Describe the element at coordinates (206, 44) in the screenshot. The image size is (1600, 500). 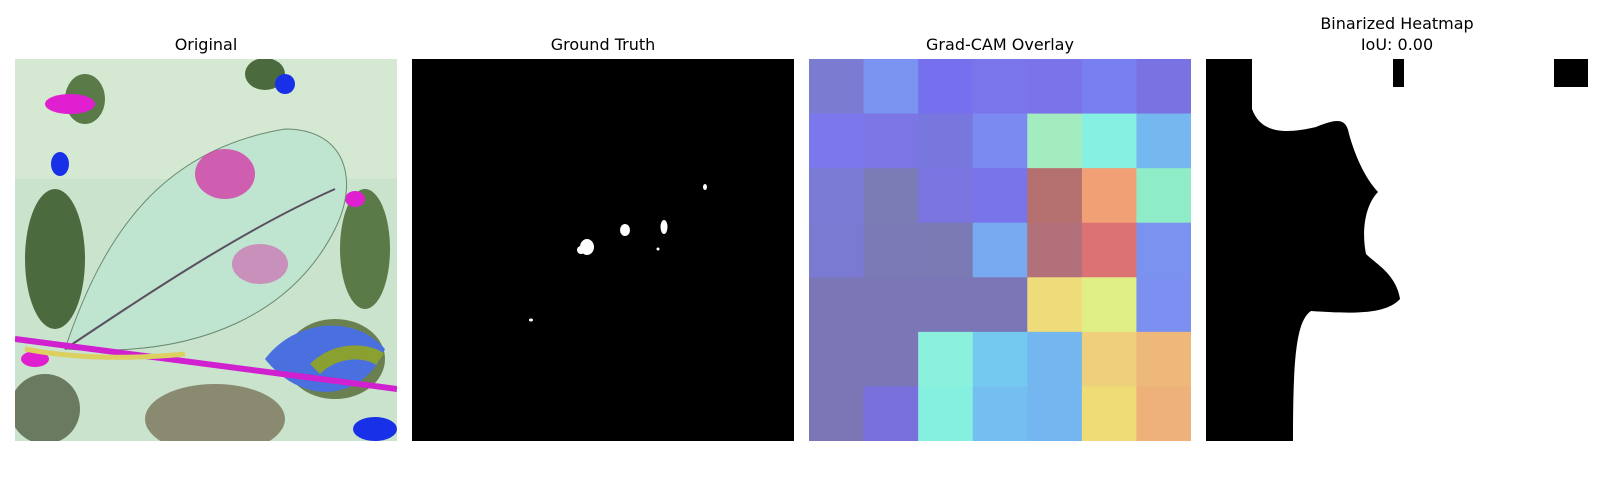
I see `panel-title-original: Original` at that location.